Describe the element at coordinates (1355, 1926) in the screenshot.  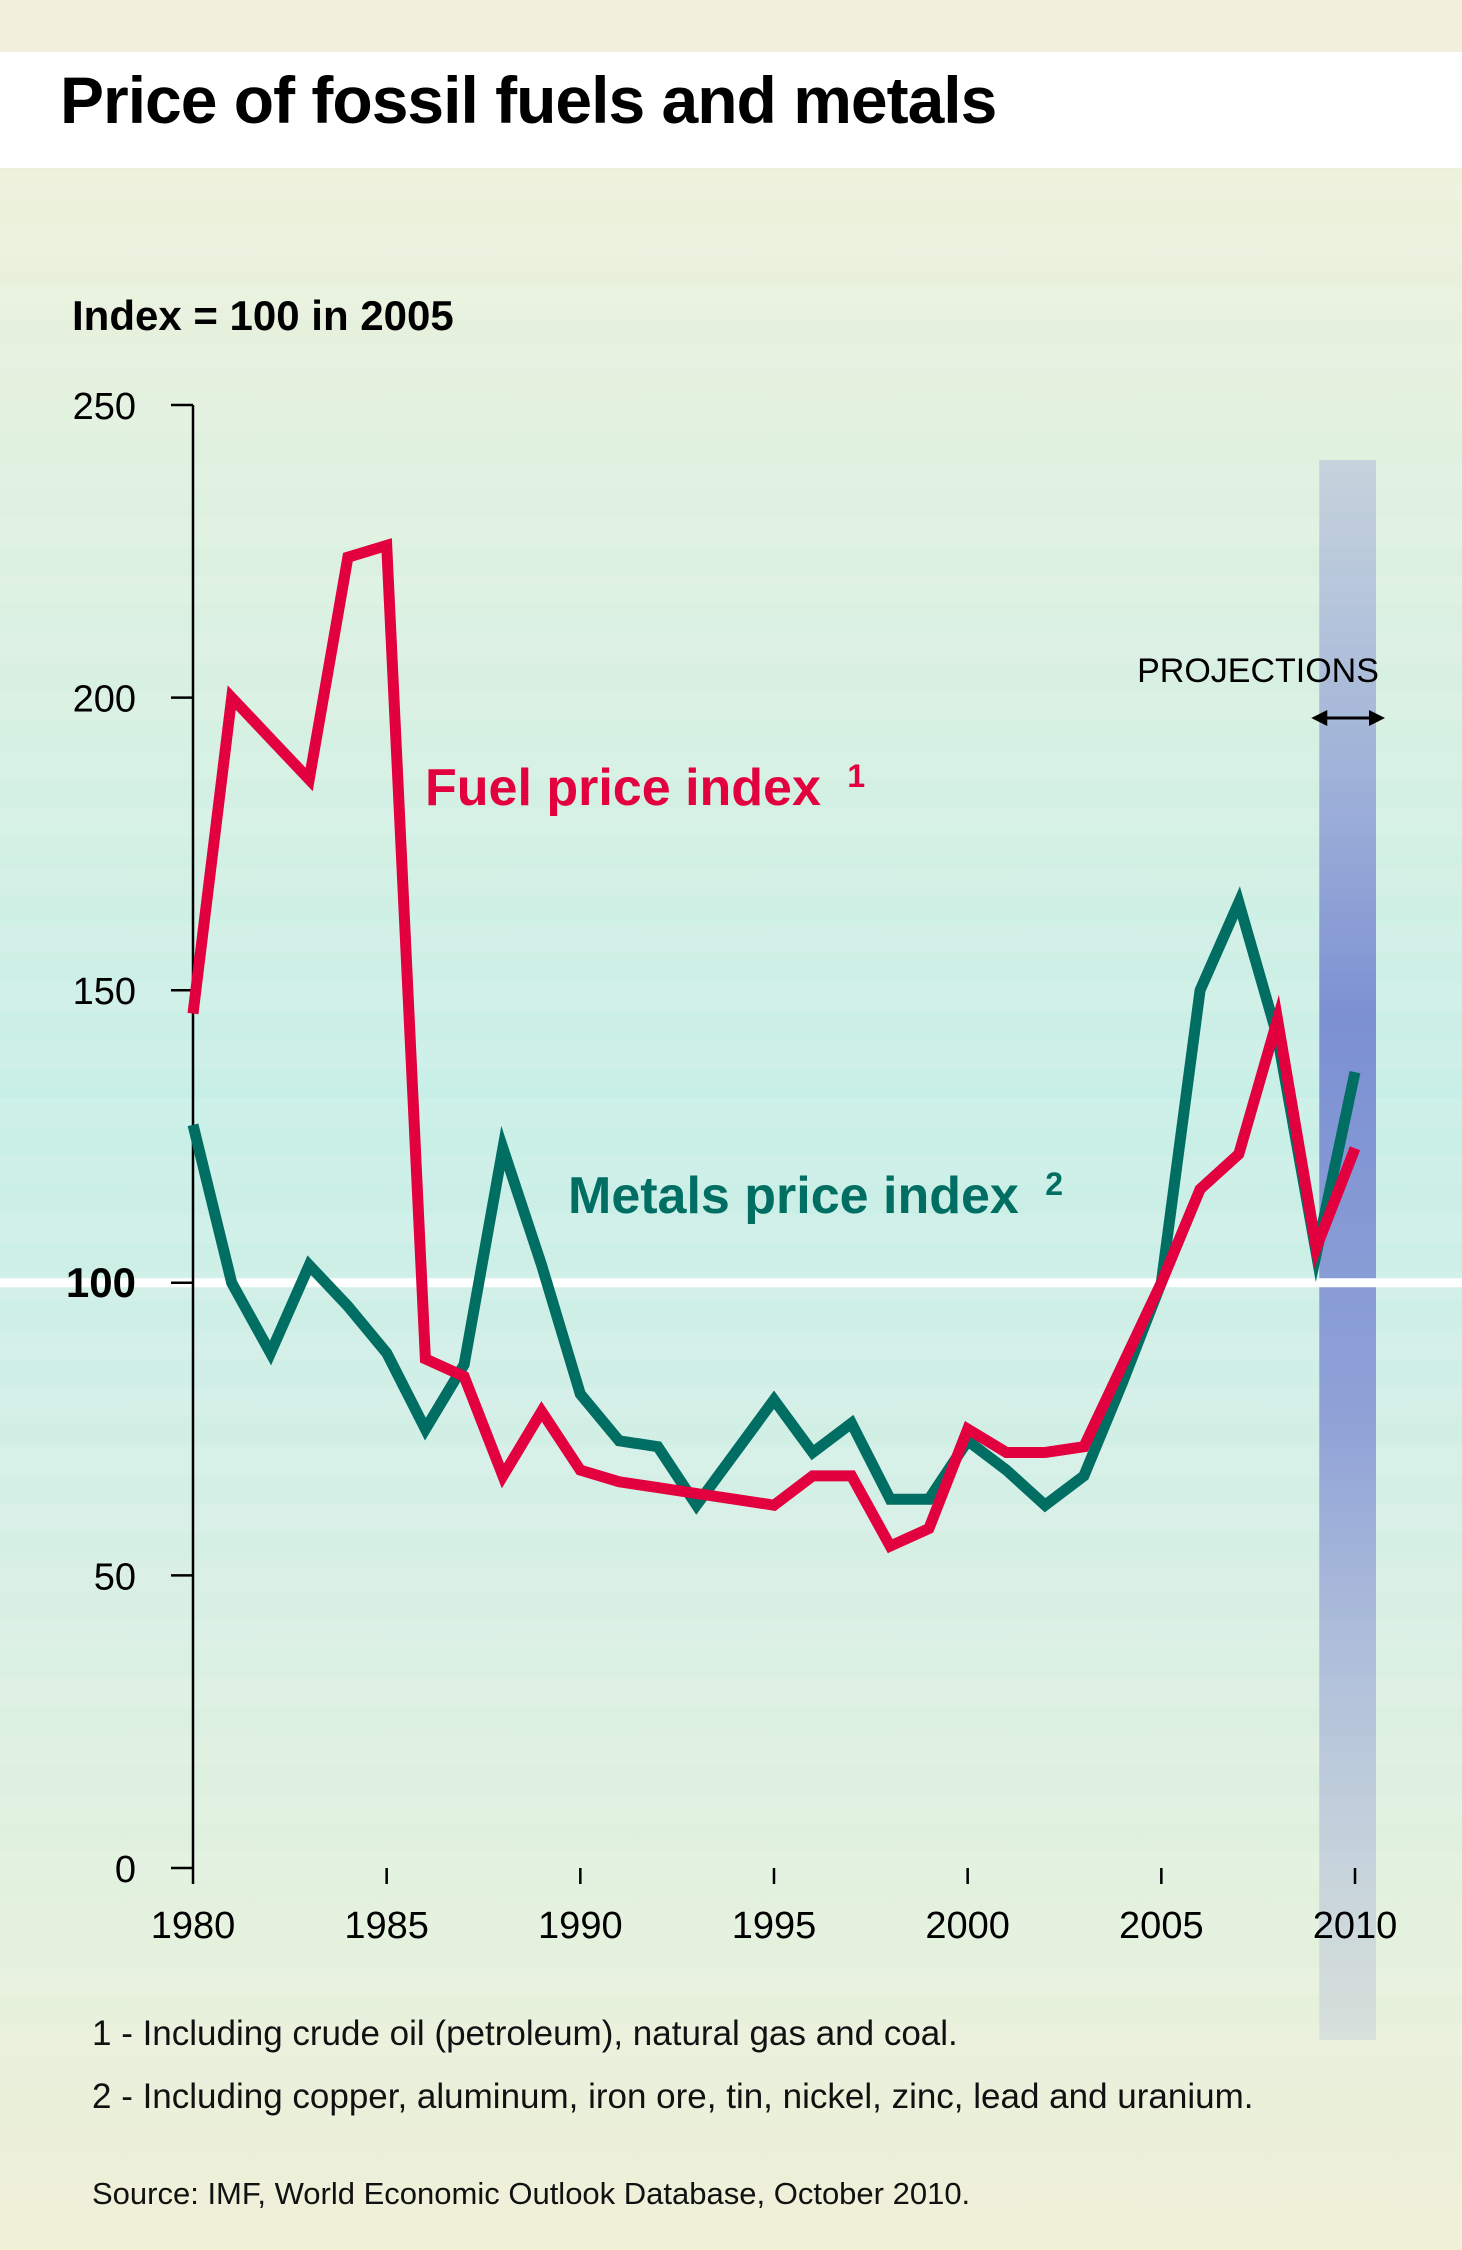
I see `x-tick-label: 2010` at that location.